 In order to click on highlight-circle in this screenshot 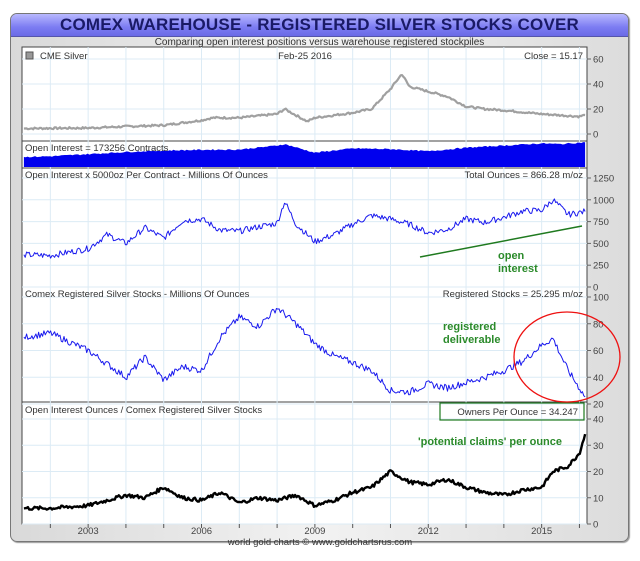, I will do `click(567, 357)`.